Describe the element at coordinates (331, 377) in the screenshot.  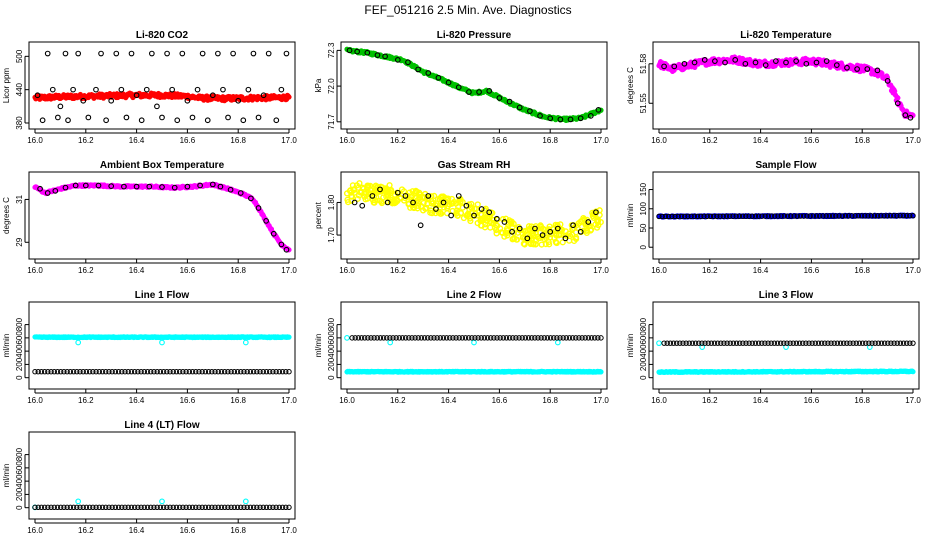
I see `y-tick-label: 0` at that location.